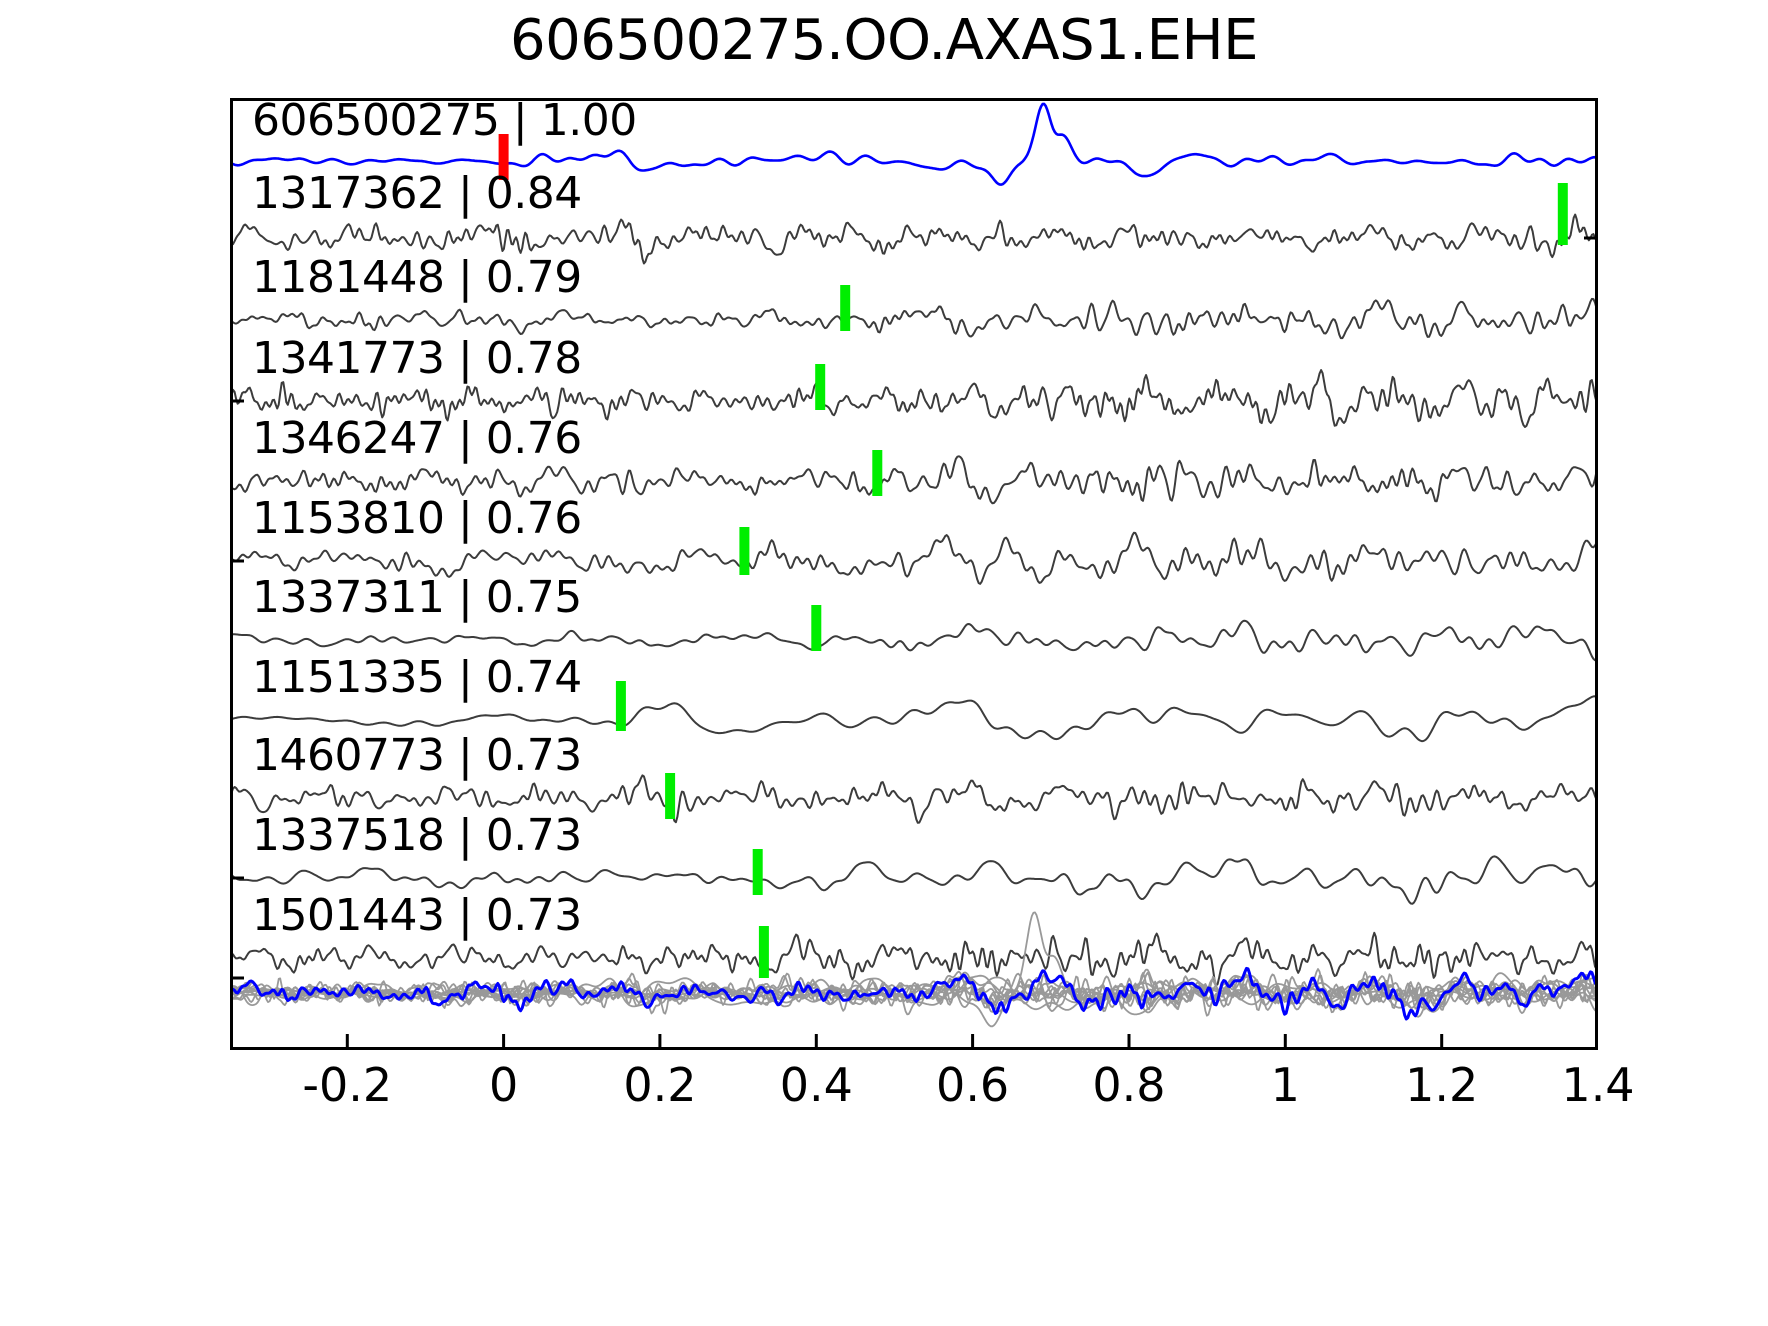 Image resolution: width=1768 pixels, height=1326 pixels. I want to click on x-tick-label: 0, so click(503, 1085).